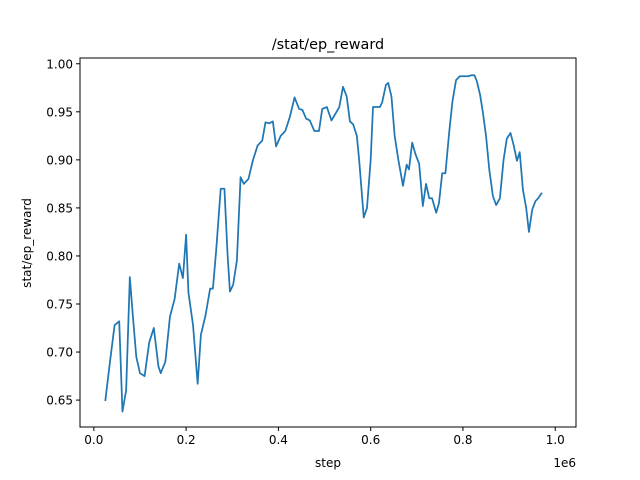 Image resolution: width=640 pixels, height=480 pixels. Describe the element at coordinates (59, 64) in the screenshot. I see `y-tick-label: 1.00` at that location.